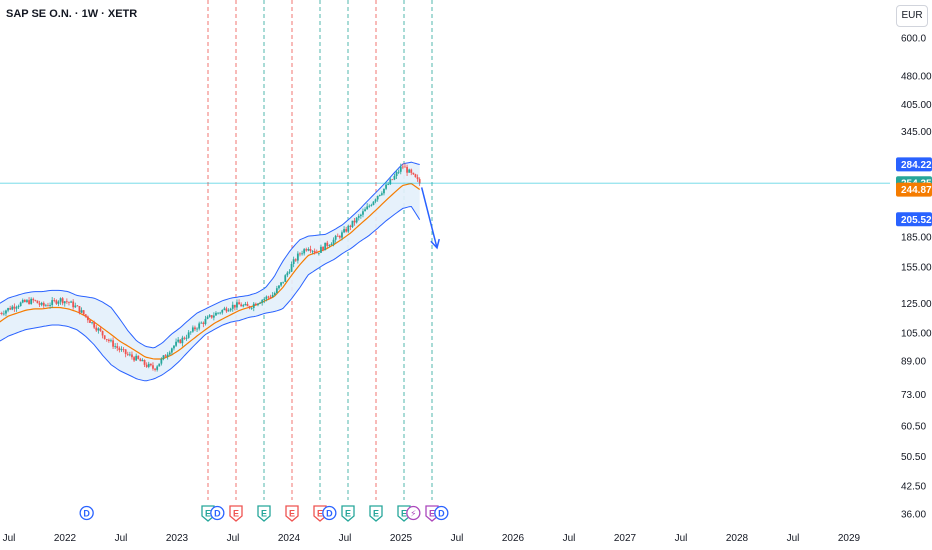  What do you see at coordinates (210, 271) in the screenshot?
I see `basis-line` at bounding box center [210, 271].